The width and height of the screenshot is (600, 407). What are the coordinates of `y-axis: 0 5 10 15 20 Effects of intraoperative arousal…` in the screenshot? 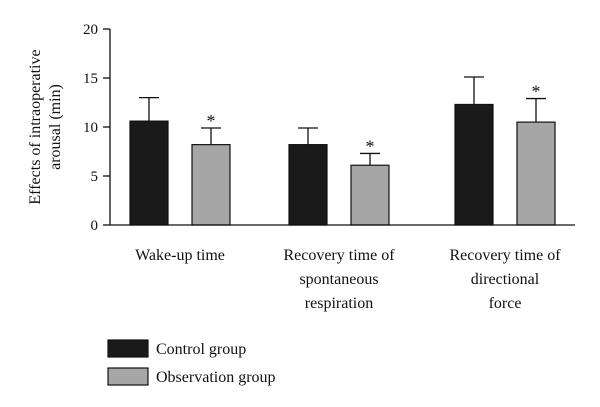 It's located at (69, 128).